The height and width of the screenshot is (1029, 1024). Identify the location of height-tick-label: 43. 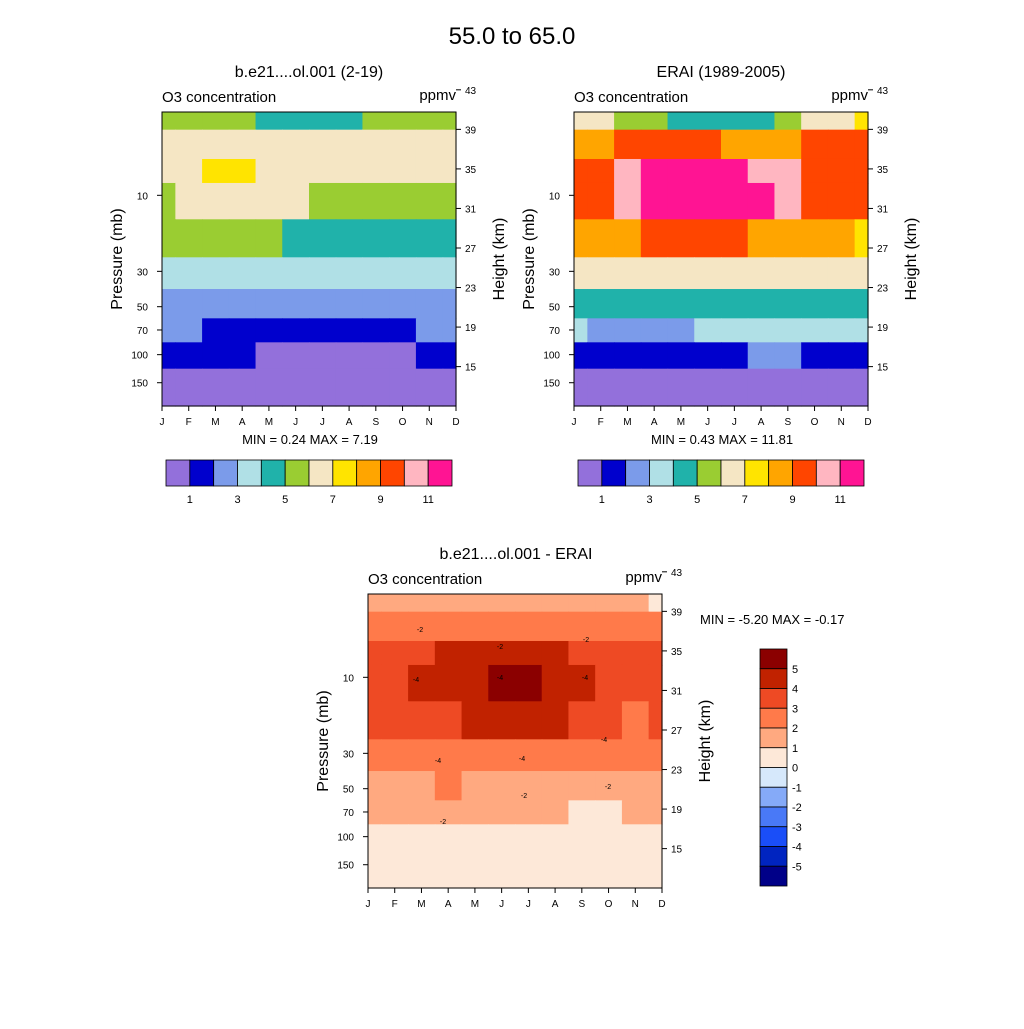
(883, 91).